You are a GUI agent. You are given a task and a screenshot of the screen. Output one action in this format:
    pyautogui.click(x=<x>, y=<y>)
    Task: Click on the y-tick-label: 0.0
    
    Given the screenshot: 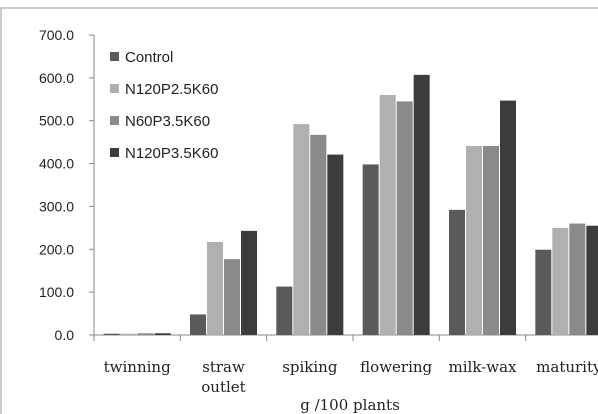 What is the action you would take?
    pyautogui.click(x=65, y=335)
    